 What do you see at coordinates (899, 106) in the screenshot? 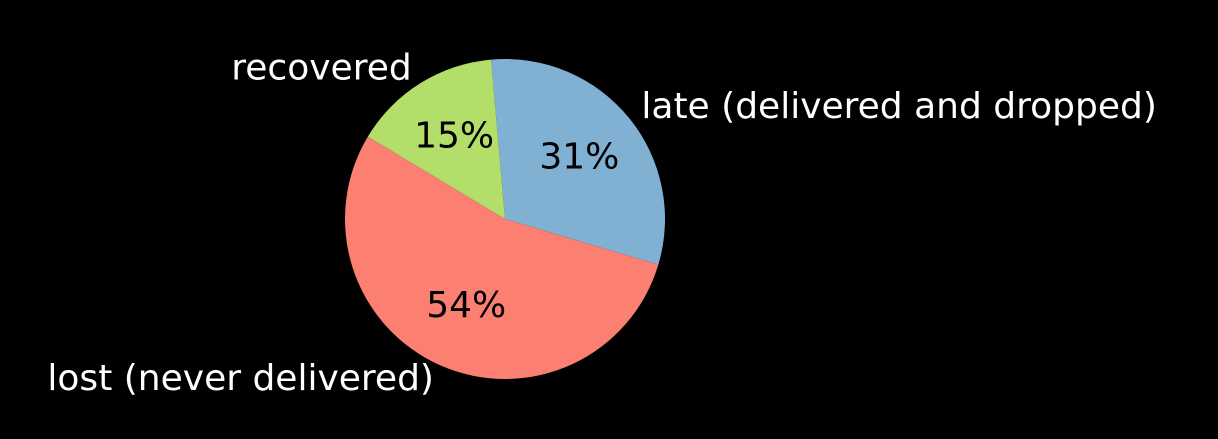
I see `slice-label-late-delivered-and-dropped: late (delivered and dropped)` at bounding box center [899, 106].